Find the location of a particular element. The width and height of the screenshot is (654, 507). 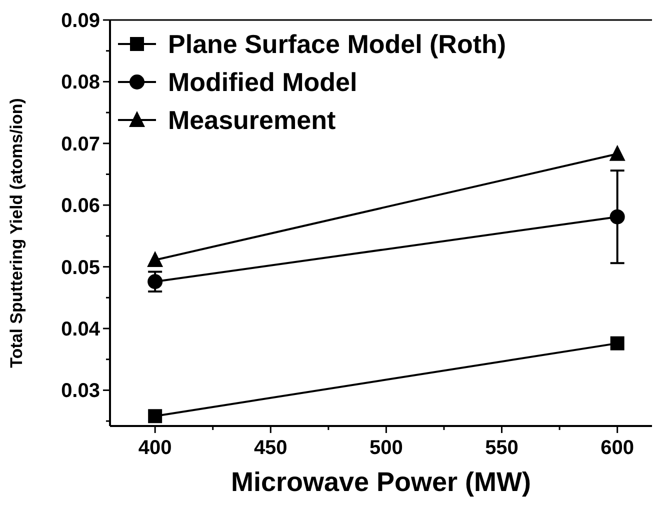

y-tick-label: 0.04 is located at coordinates (81, 329).